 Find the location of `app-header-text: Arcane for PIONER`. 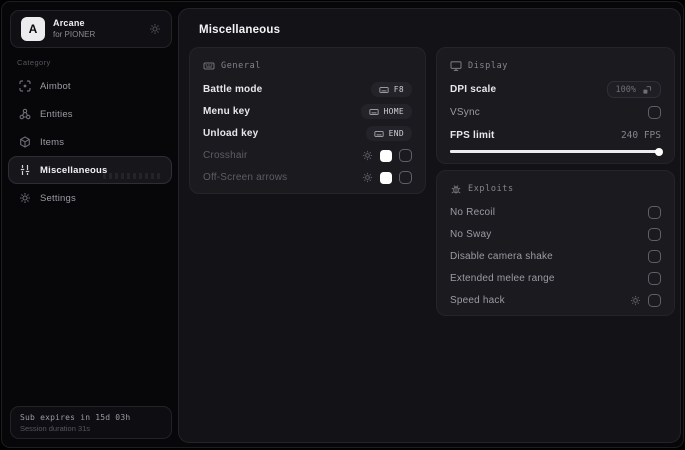

app-header-text: Arcane for PIONER is located at coordinates (97, 29).